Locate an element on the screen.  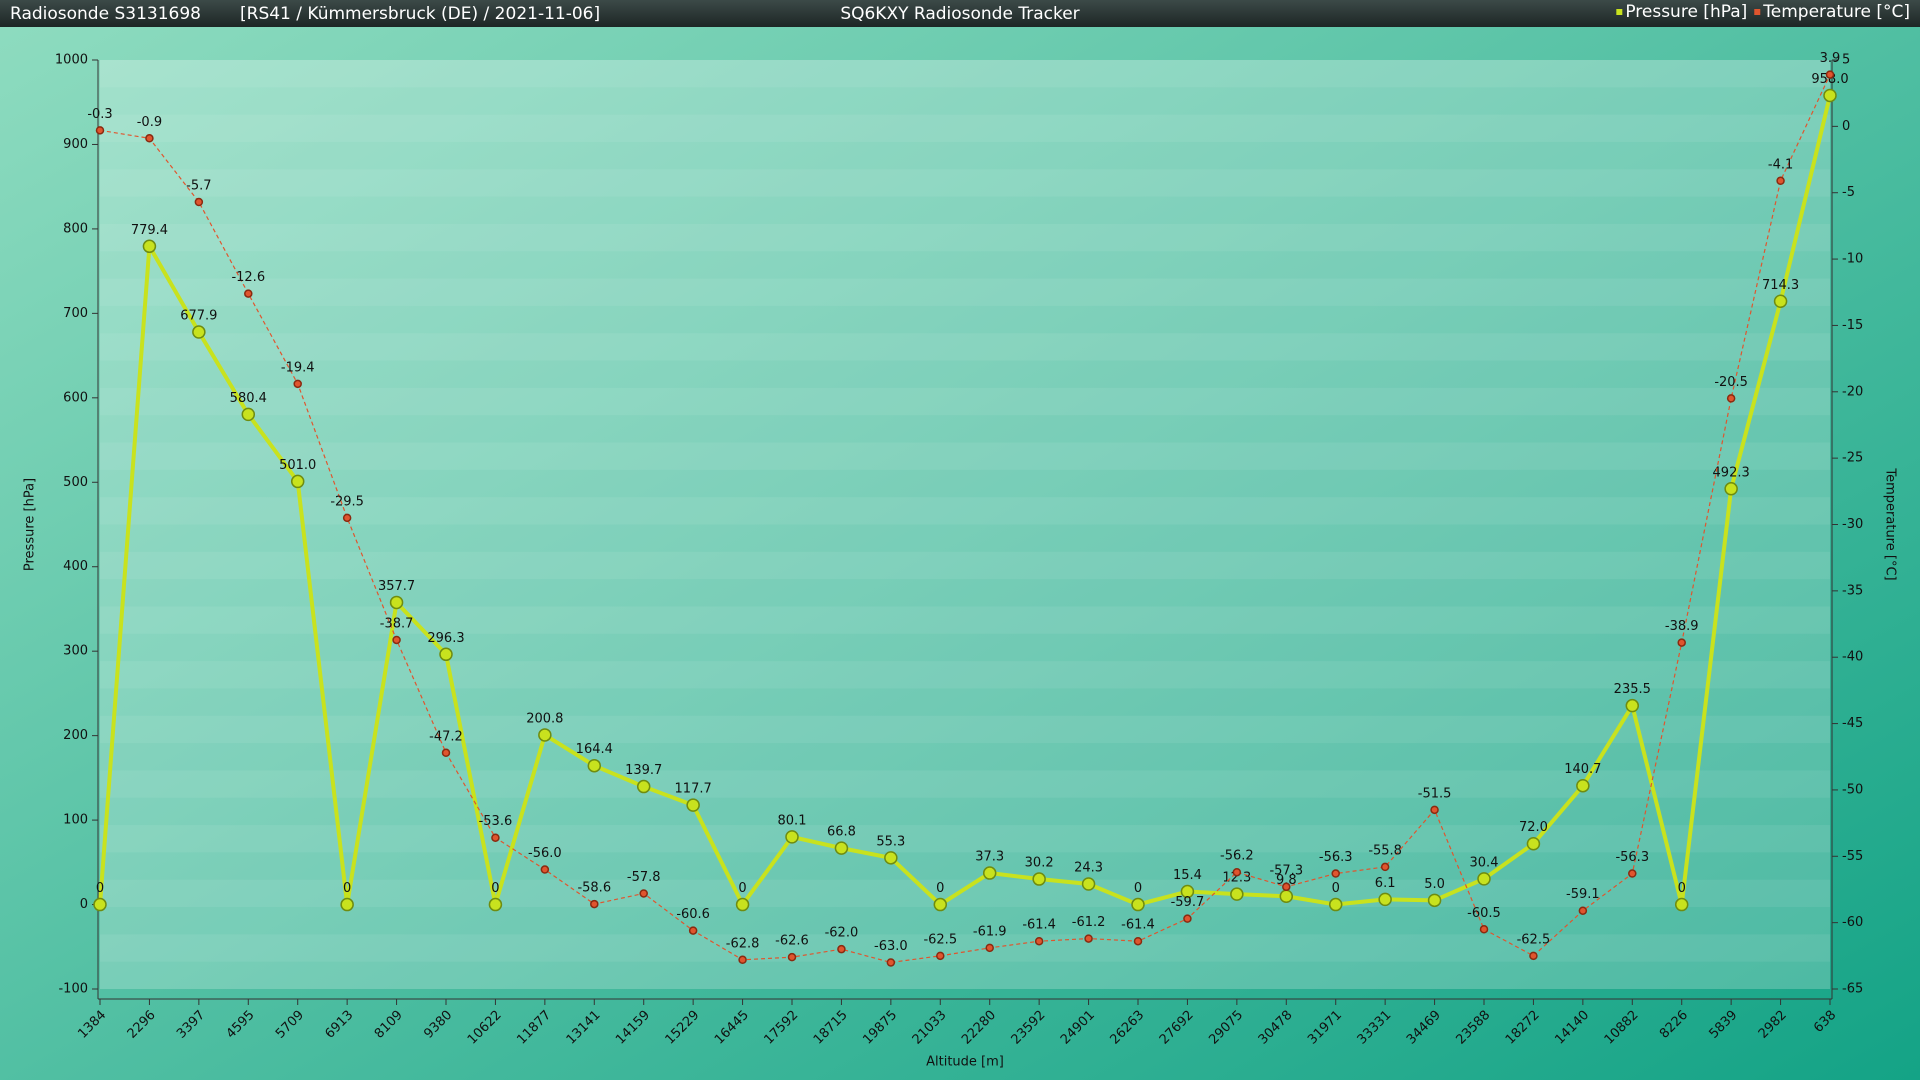
data-label: -60.6 is located at coordinates (693, 914).